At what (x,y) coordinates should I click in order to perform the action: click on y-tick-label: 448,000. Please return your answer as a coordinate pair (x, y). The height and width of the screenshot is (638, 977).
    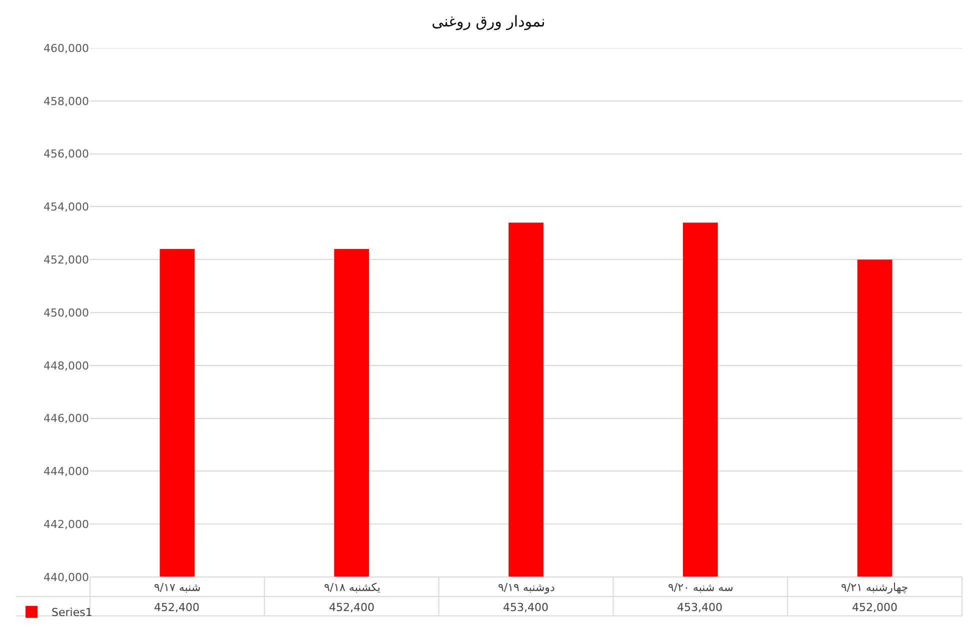
    Looking at the image, I should click on (66, 365).